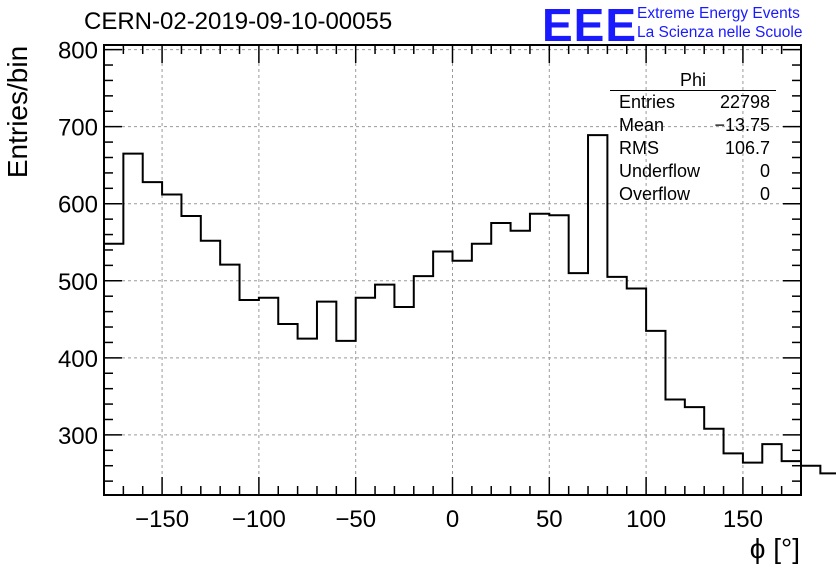 The height and width of the screenshot is (572, 836). What do you see at coordinates (720, 32) in the screenshot?
I see `logo-caption-line2: La Scienza nelle Scuole` at bounding box center [720, 32].